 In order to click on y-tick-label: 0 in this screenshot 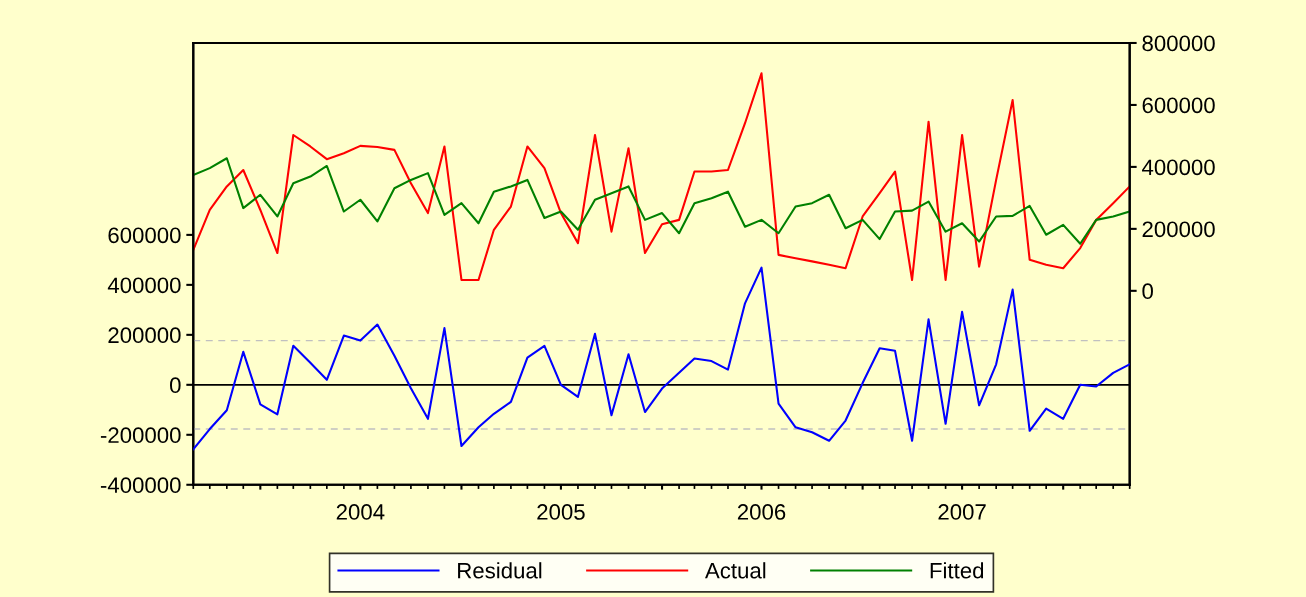, I will do `click(175, 385)`.